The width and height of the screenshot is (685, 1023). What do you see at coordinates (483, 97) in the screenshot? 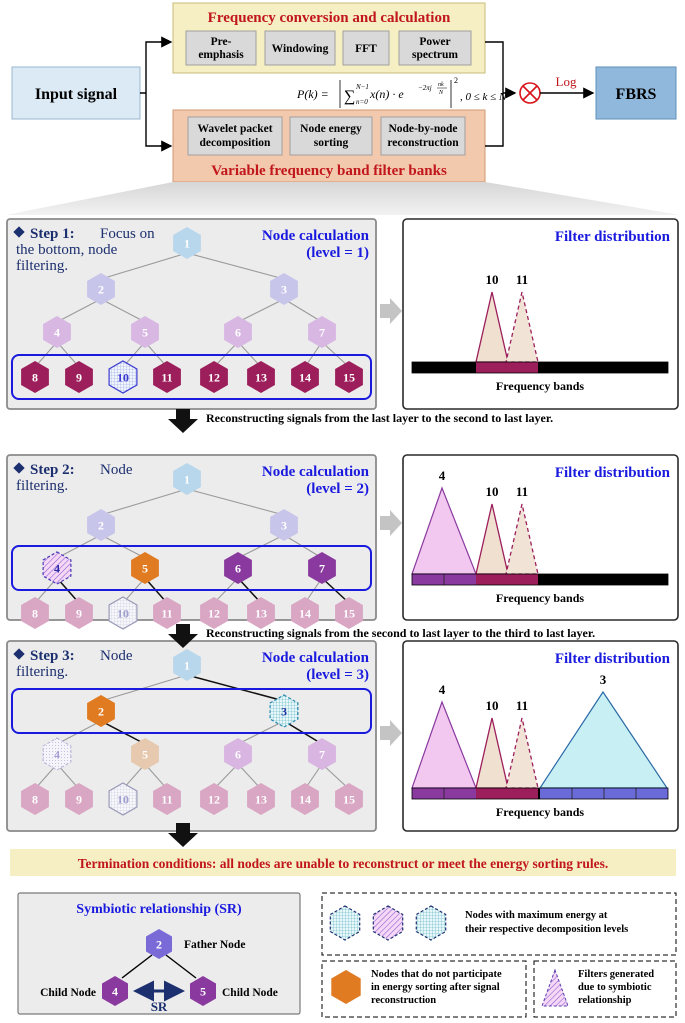
I see `formula-range: , 0 ≤ k ≤ N` at bounding box center [483, 97].